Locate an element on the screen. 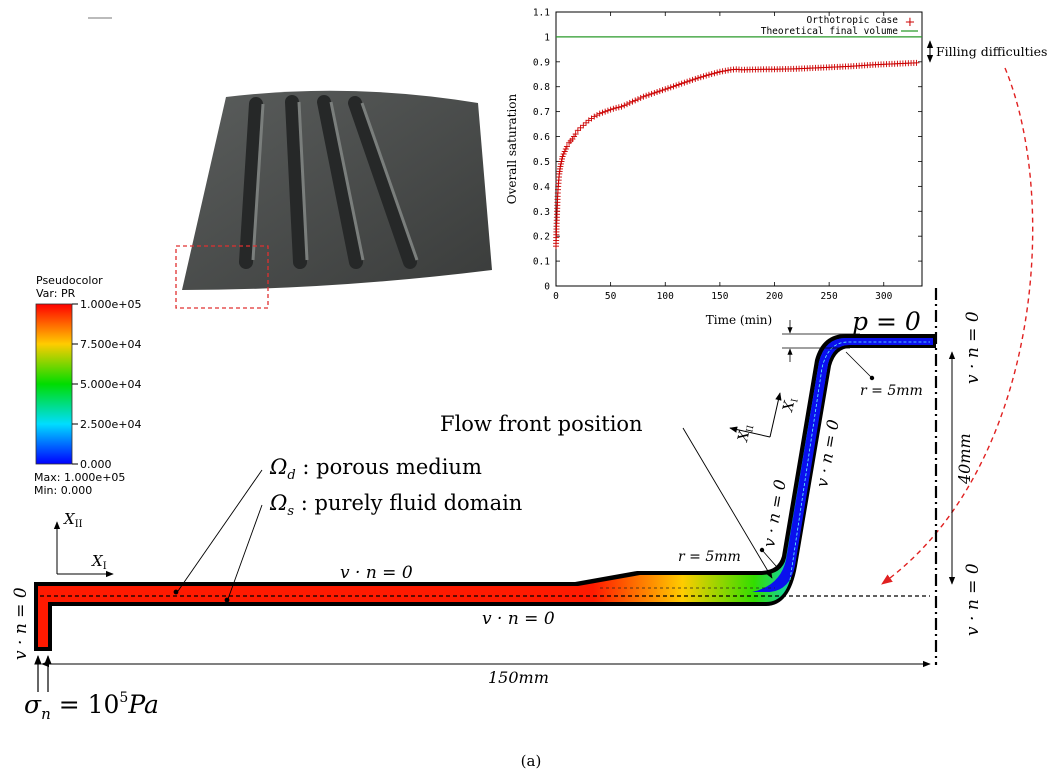 The height and width of the screenshot is (778, 1062). y-ticks: 0 0.1 0.2 0.3 0.4 0.5 0.6 0.7 0.8 0.9 1 1.1 is located at coordinates (727, 150).